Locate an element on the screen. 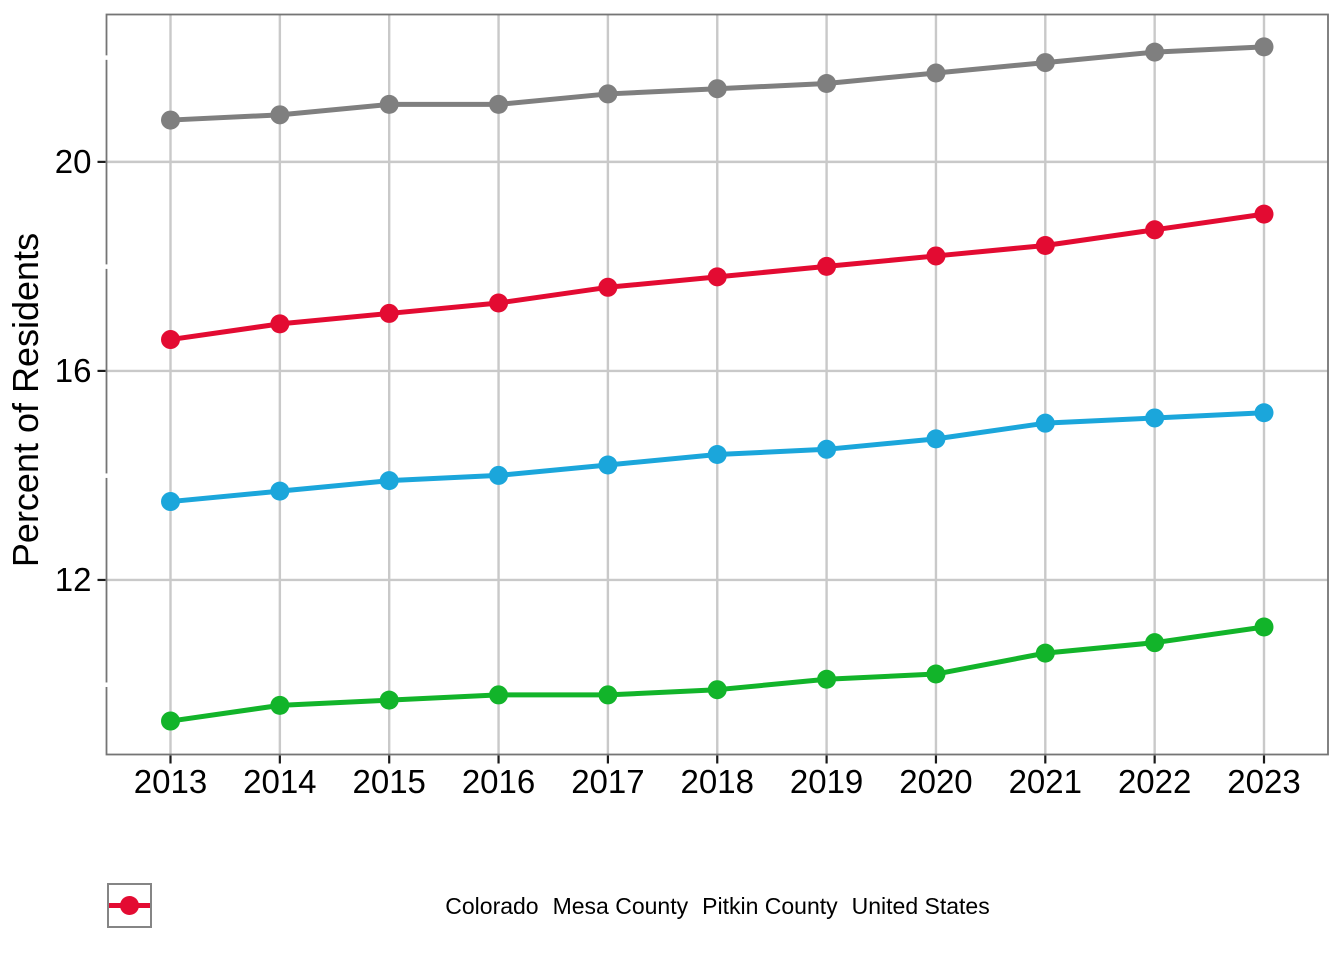  data-point-united-states-2015 is located at coordinates (389, 313).